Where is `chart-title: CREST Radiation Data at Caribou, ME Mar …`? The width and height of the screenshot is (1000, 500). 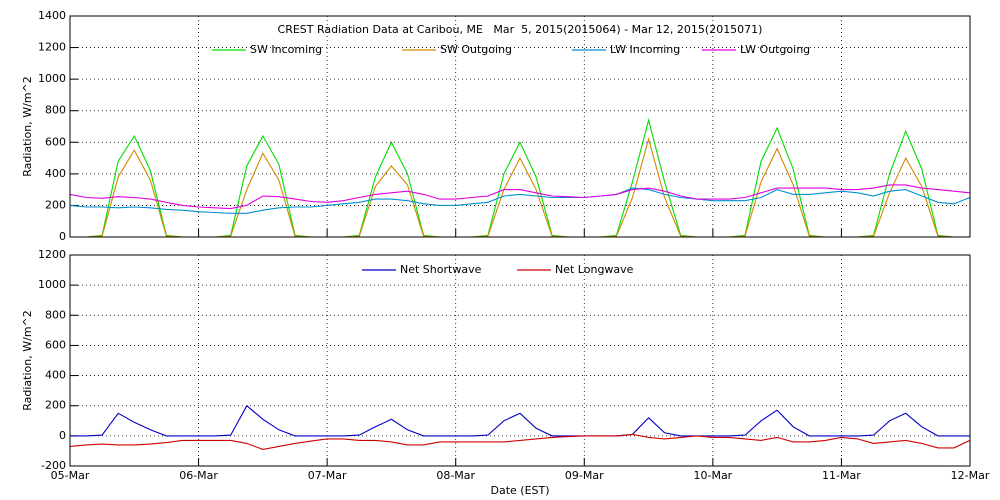 chart-title: CREST Radiation Data at Caribou, ME Mar … is located at coordinates (520, 29).